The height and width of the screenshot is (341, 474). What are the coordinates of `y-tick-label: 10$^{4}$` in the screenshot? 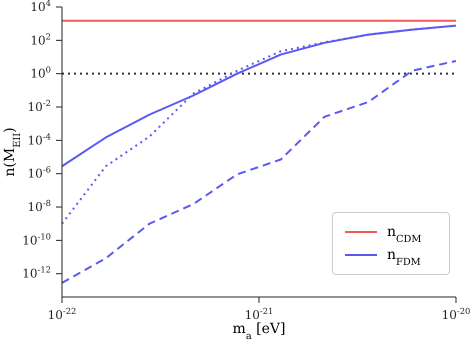 It's located at (40, 7).